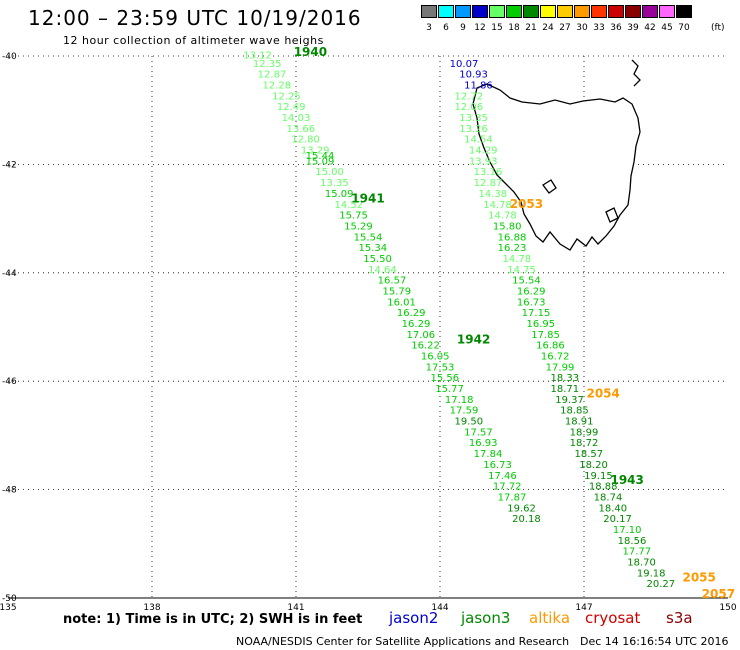  Describe the element at coordinates (627, 530) in the screenshot. I see `swh-data-label: 17.10` at that location.